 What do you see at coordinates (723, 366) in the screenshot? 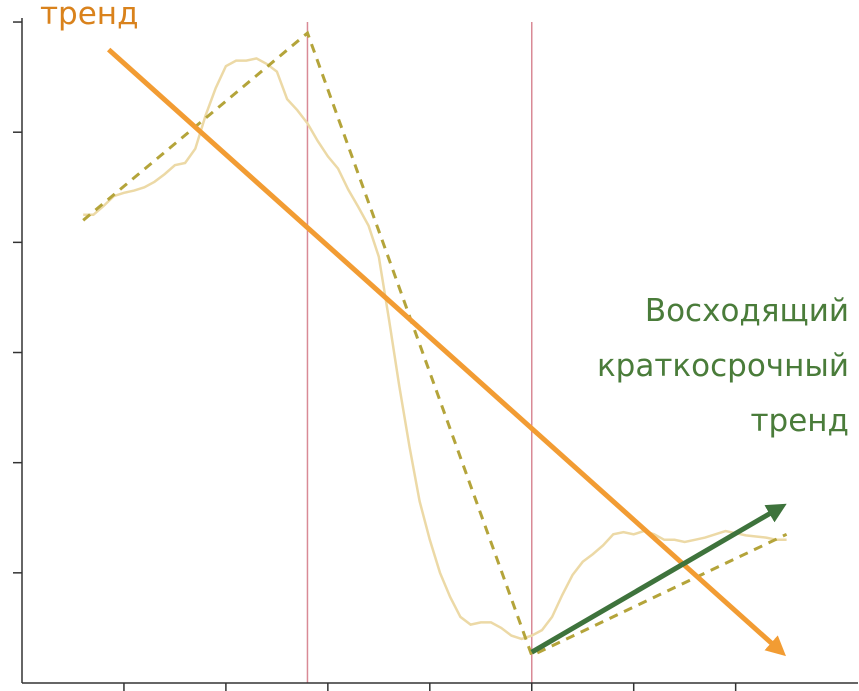
I see `right-trend-label-line2: краткосрочный` at bounding box center [723, 366].